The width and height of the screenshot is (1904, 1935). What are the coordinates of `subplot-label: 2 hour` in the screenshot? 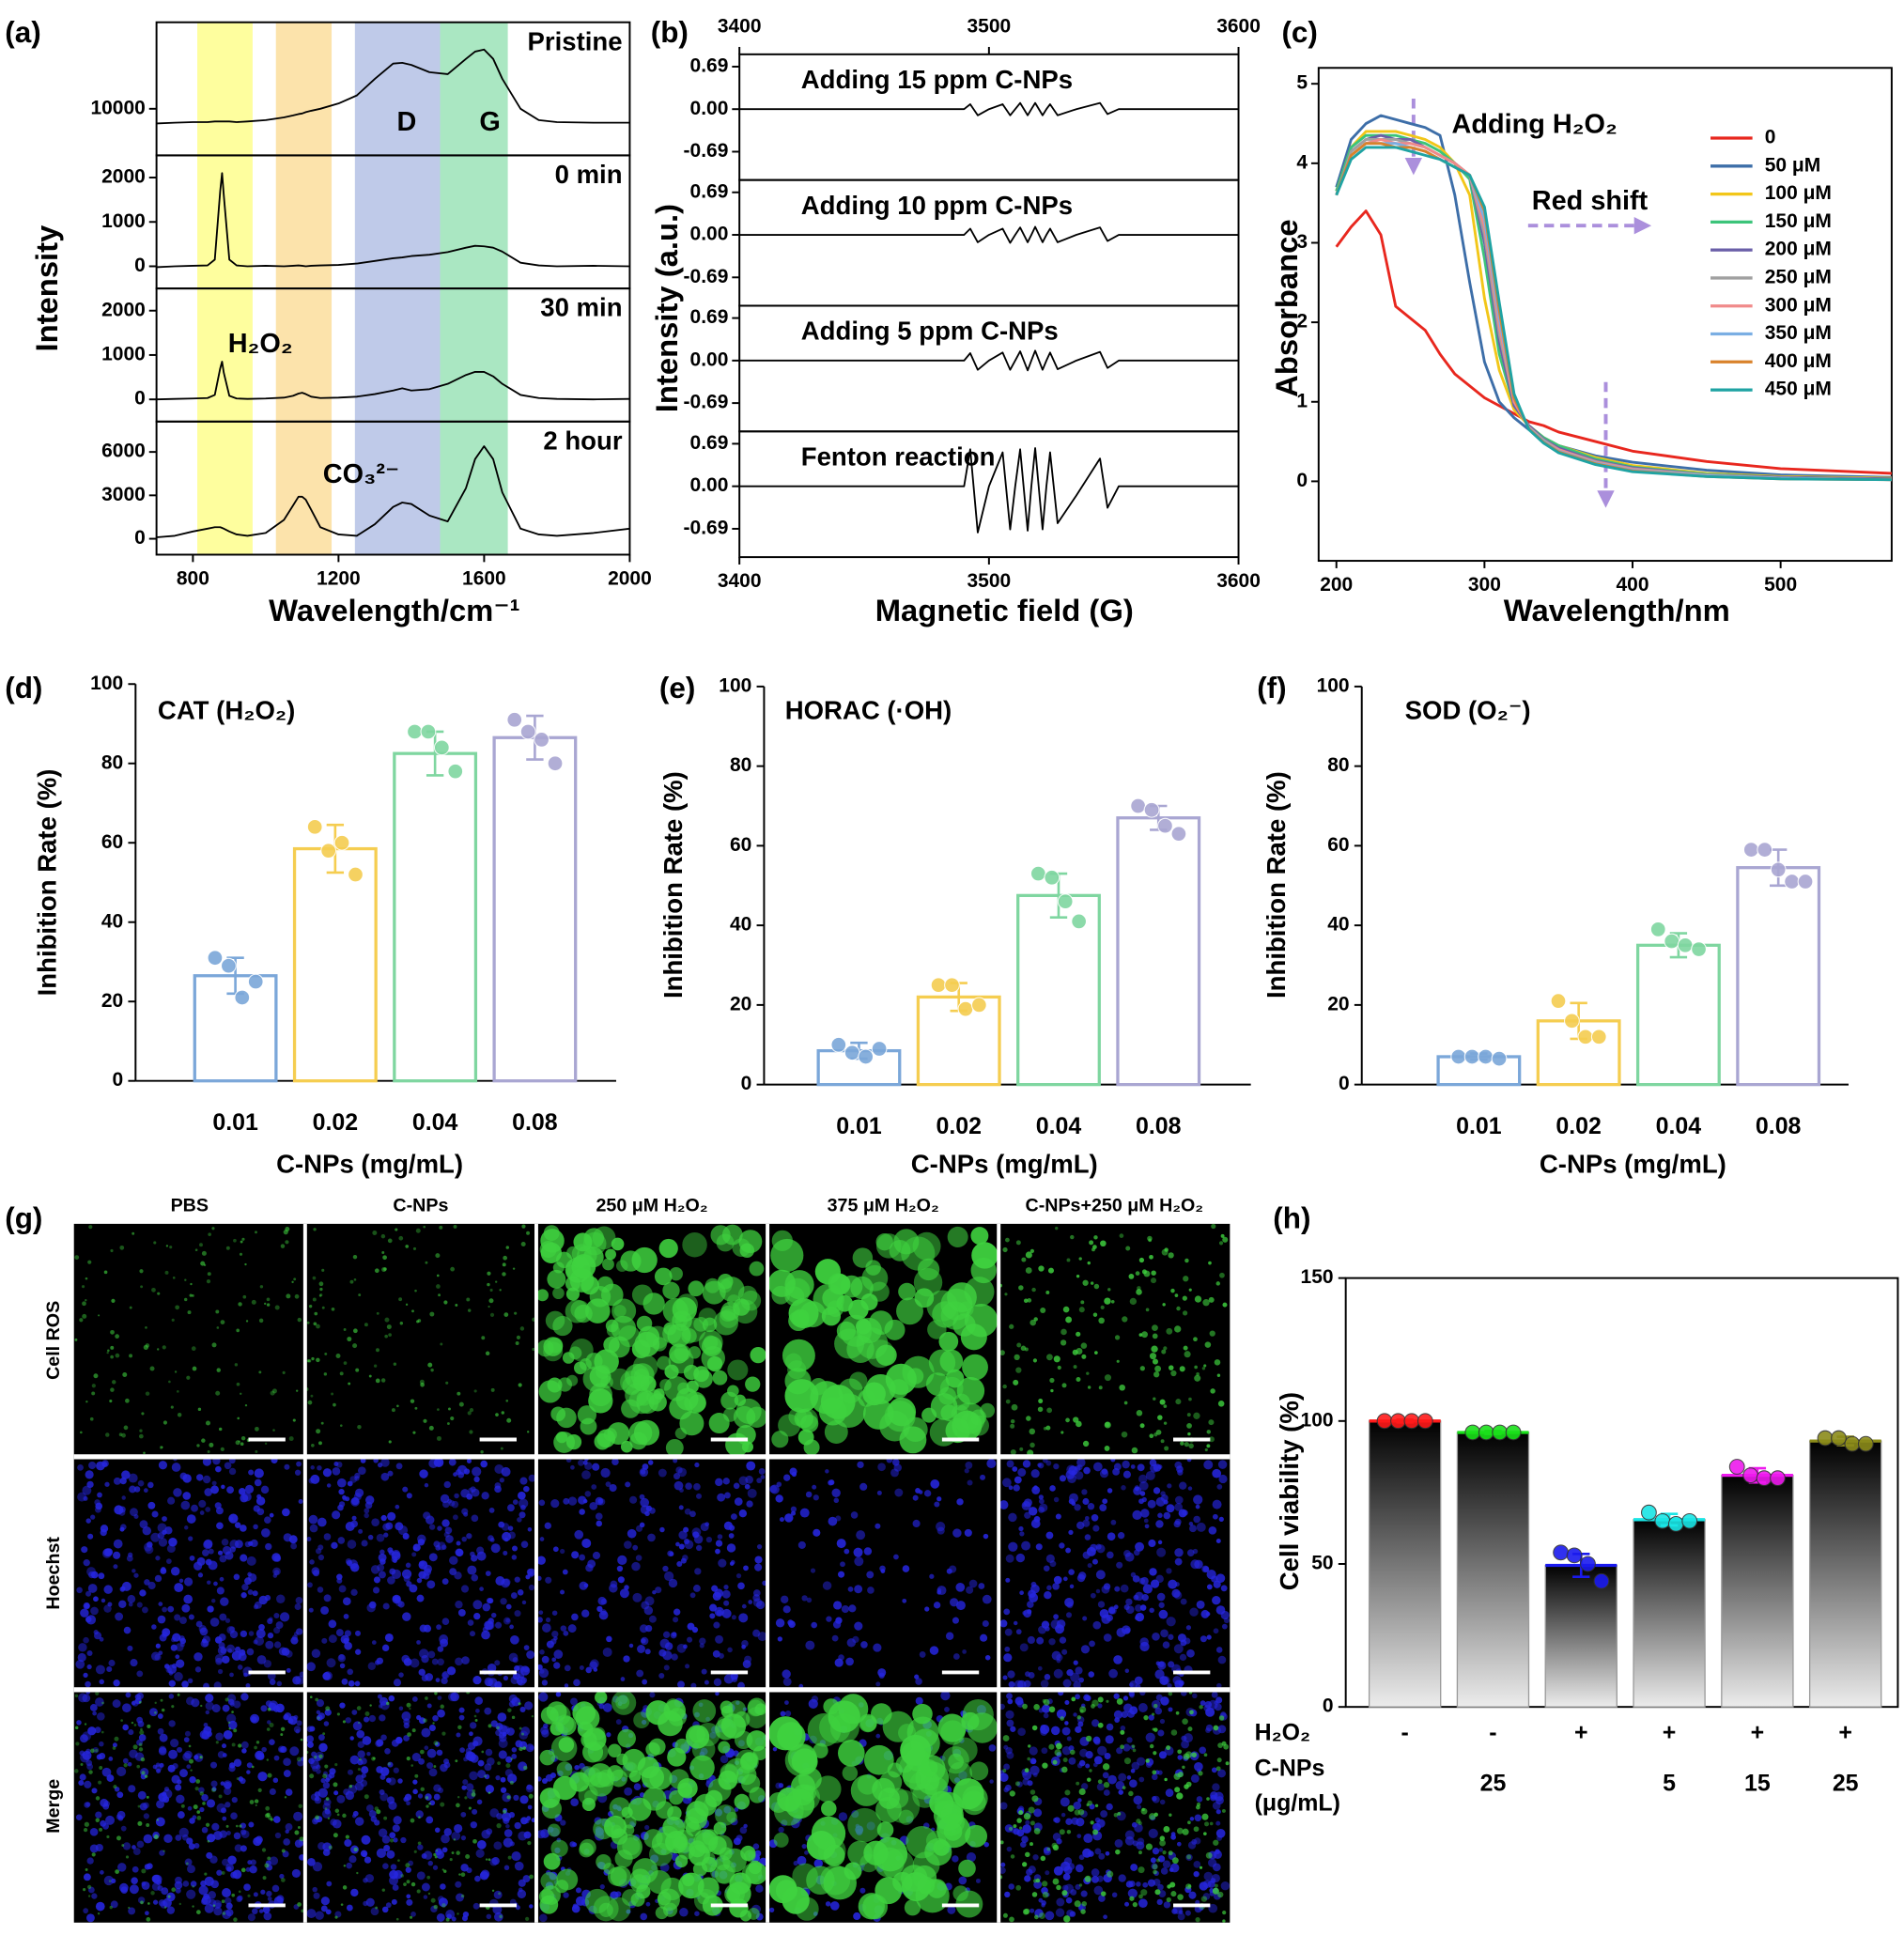 It's located at (582, 440).